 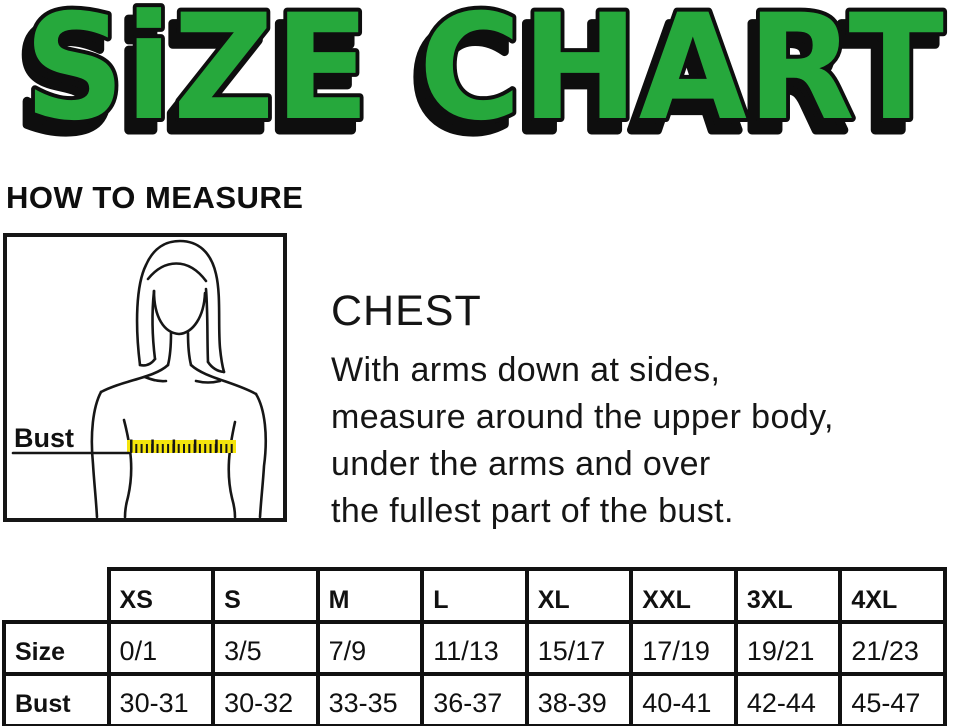 What do you see at coordinates (161, 595) in the screenshot?
I see `size-col-header: XS` at bounding box center [161, 595].